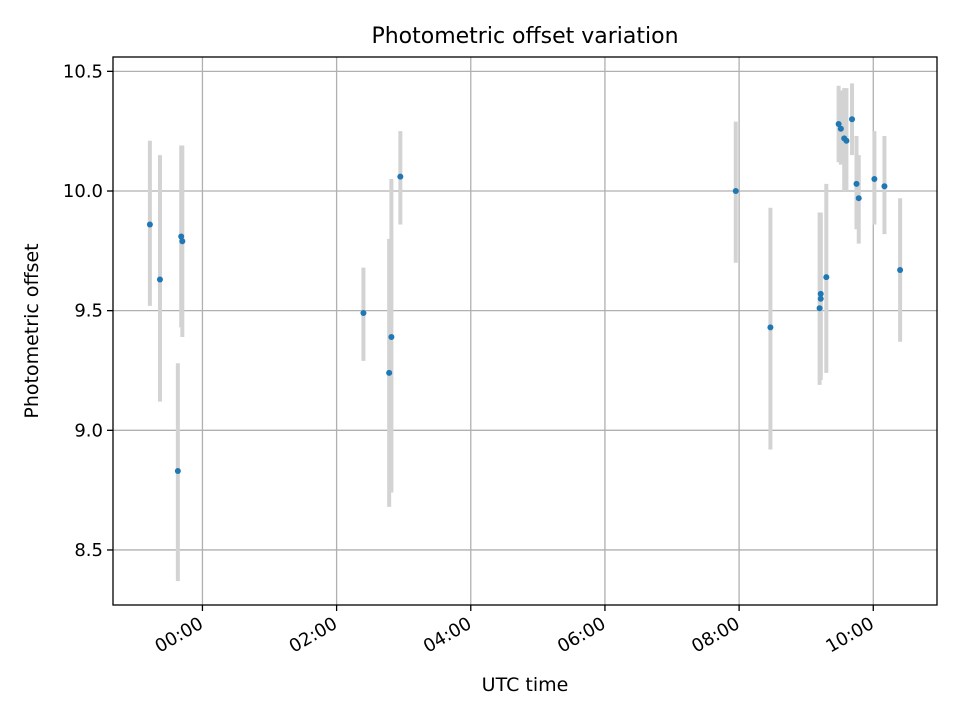 The width and height of the screenshot is (960, 725). Describe the element at coordinates (83, 71) in the screenshot. I see `y-tick-label: 10.5` at that location.